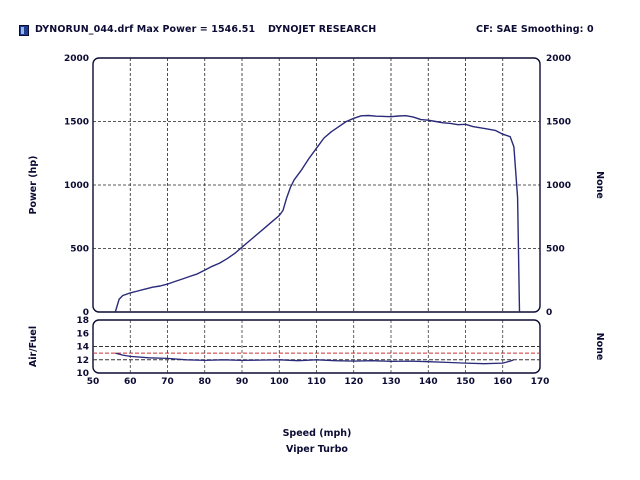 This screenshot has width=640, height=480. I want to click on airfuel-y-tick-label: 10, so click(82, 374).